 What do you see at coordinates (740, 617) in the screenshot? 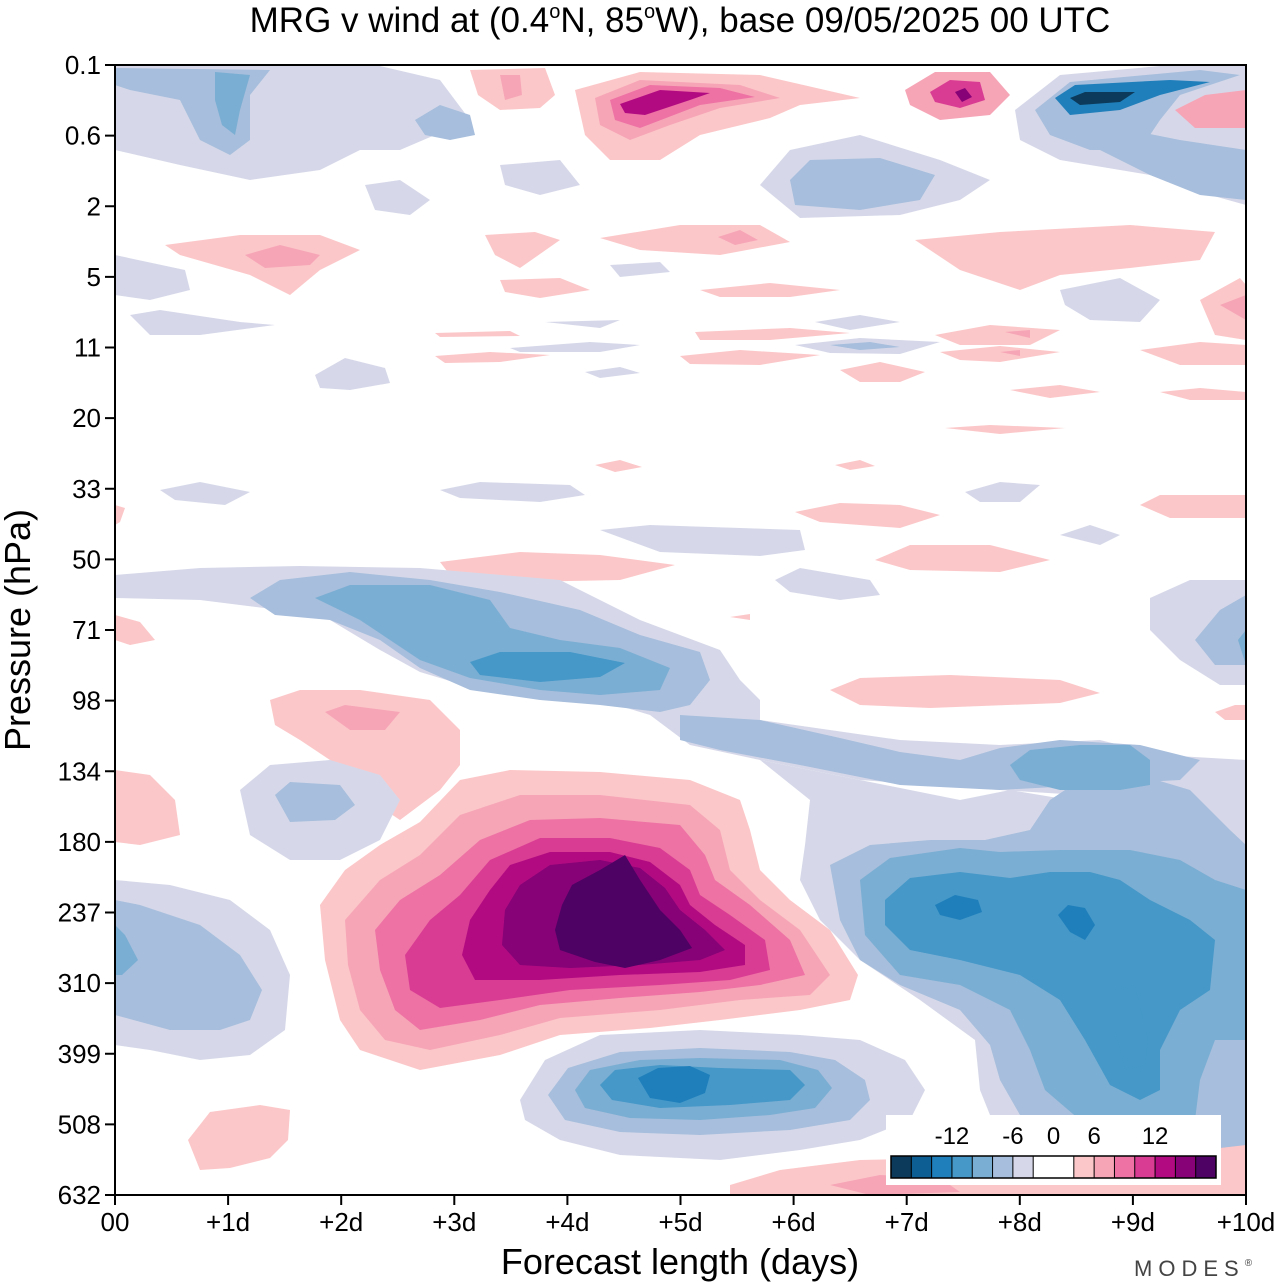
I see `contour-pos-71hPa-b` at bounding box center [740, 617].